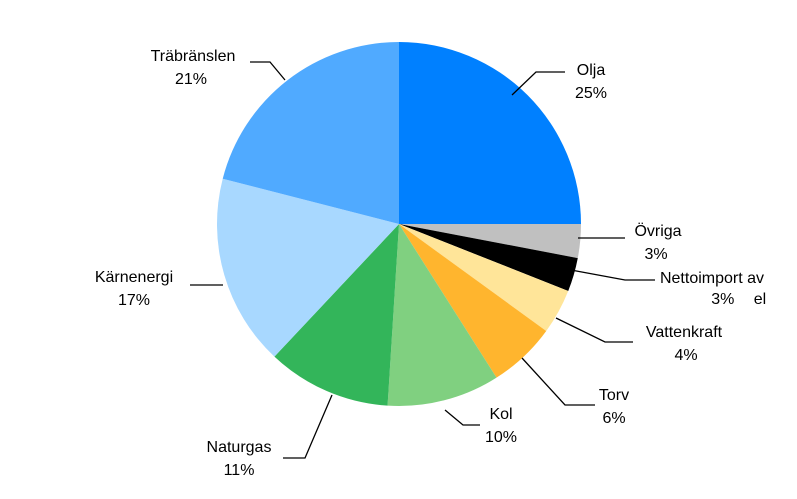 The width and height of the screenshot is (797, 499). What do you see at coordinates (612, 275) in the screenshot?
I see `leader-line-nettoimport` at bounding box center [612, 275].